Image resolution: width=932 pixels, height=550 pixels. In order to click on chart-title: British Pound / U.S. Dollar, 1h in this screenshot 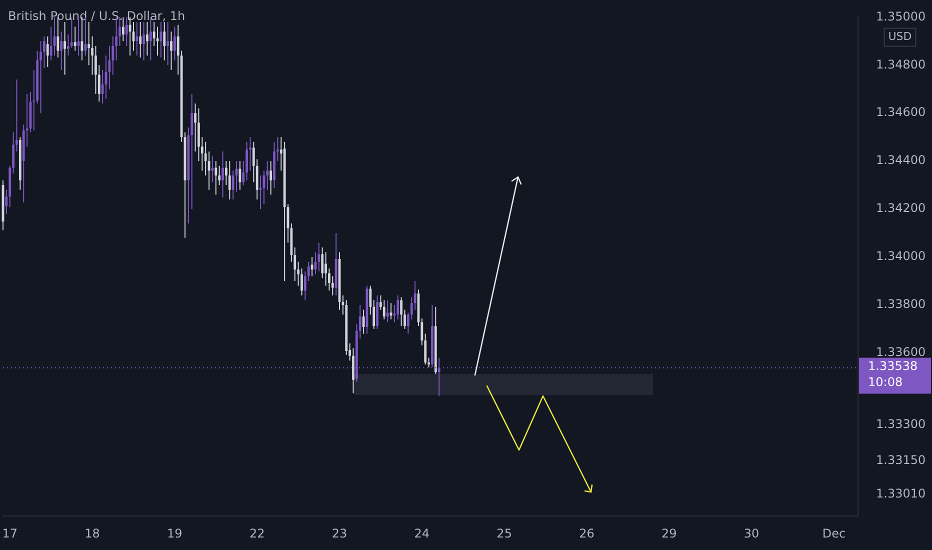, I will do `click(97, 16)`.